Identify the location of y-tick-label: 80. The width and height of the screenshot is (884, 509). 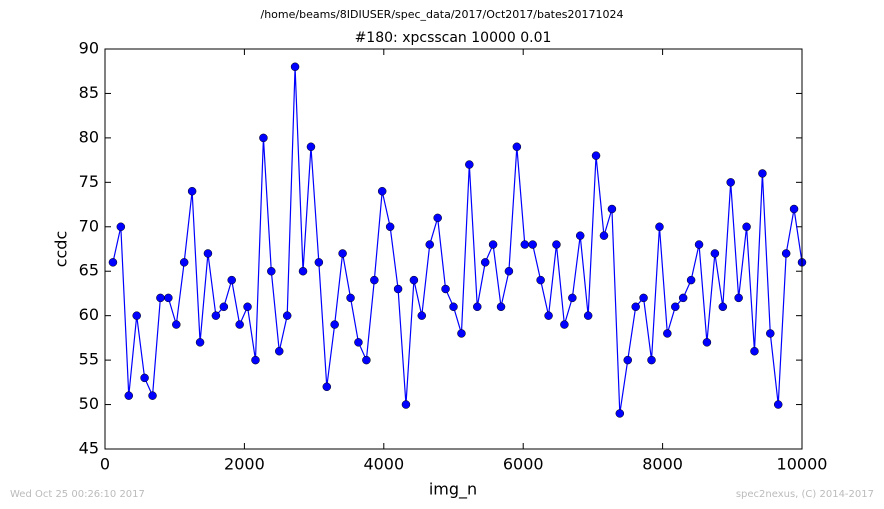
(89, 136).